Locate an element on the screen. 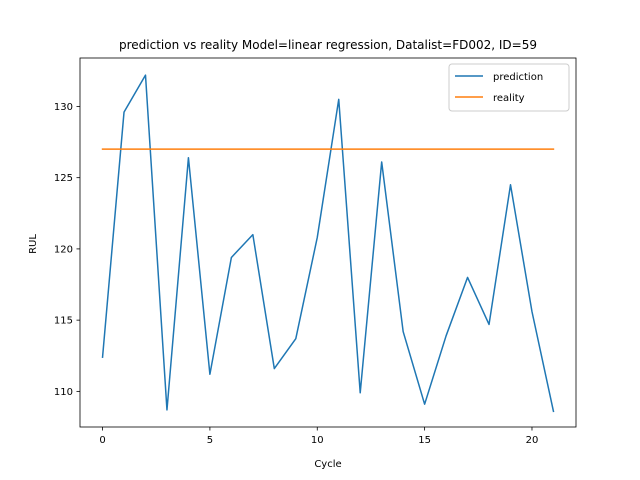 The width and height of the screenshot is (640, 480). y-axis-label: RUL is located at coordinates (33, 244).